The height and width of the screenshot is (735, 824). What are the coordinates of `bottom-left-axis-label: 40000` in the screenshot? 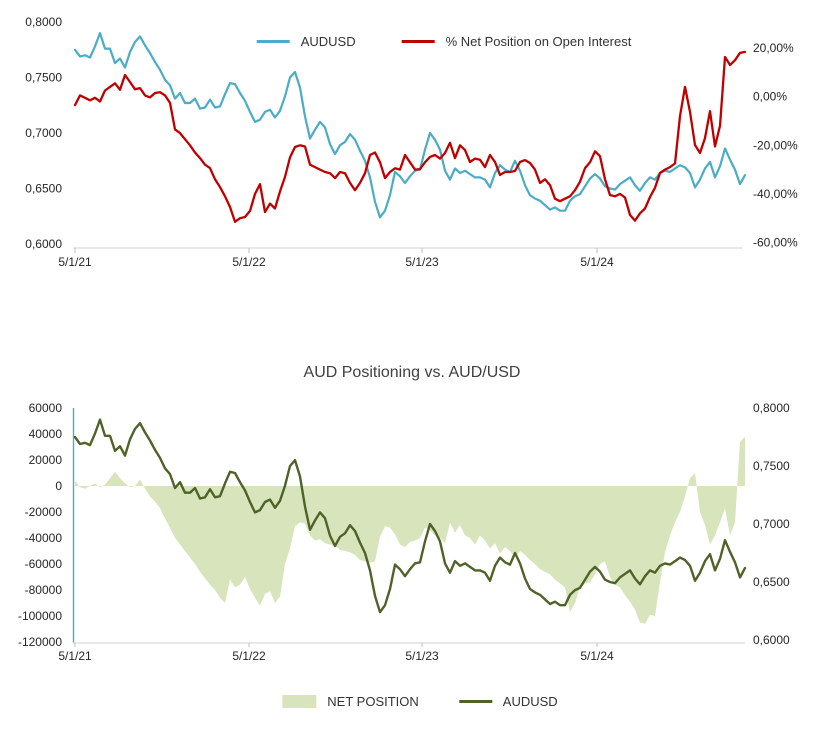 It's located at (46, 434).